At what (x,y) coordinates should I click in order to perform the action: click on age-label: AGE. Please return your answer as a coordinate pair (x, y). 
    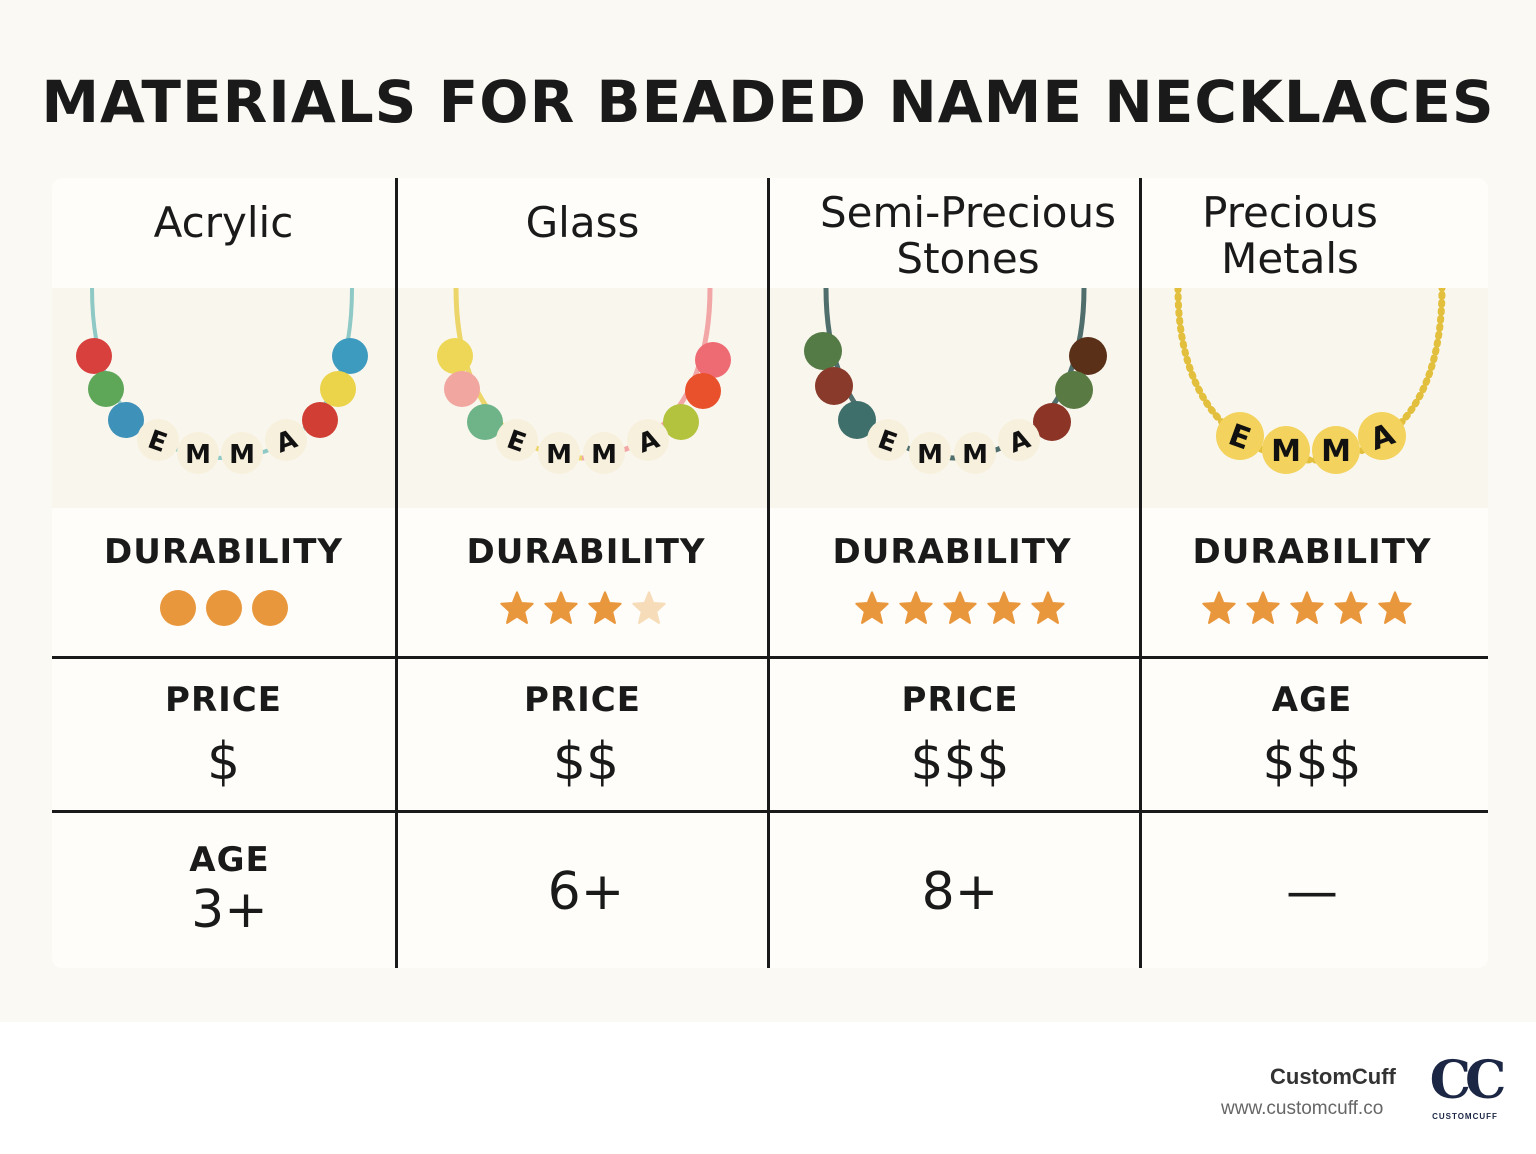
    Looking at the image, I should click on (229, 860).